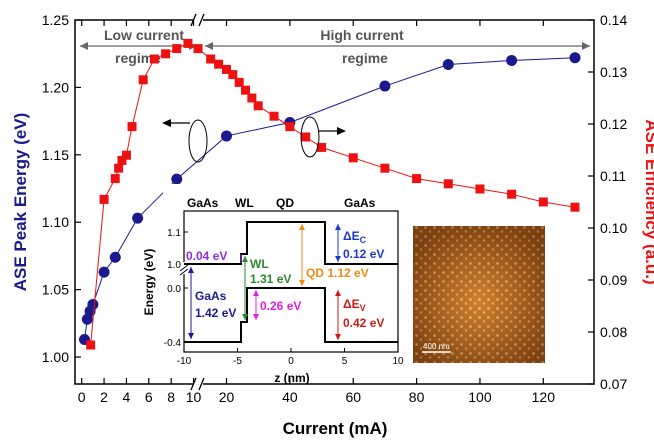 Image resolution: width=654 pixels, height=440 pixels. What do you see at coordinates (398, 361) in the screenshot?
I see `inset-x-tick-label: 10` at bounding box center [398, 361].